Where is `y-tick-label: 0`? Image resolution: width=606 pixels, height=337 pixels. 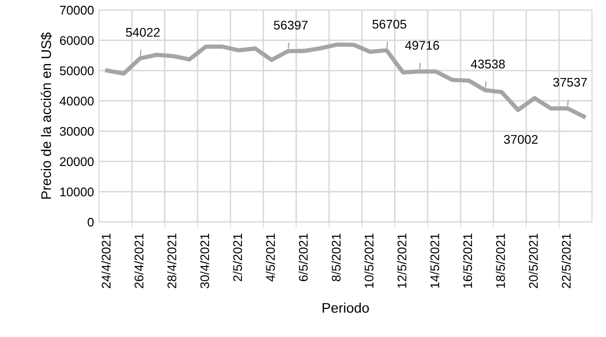
y-tick-label: 0 is located at coordinates (91, 222).